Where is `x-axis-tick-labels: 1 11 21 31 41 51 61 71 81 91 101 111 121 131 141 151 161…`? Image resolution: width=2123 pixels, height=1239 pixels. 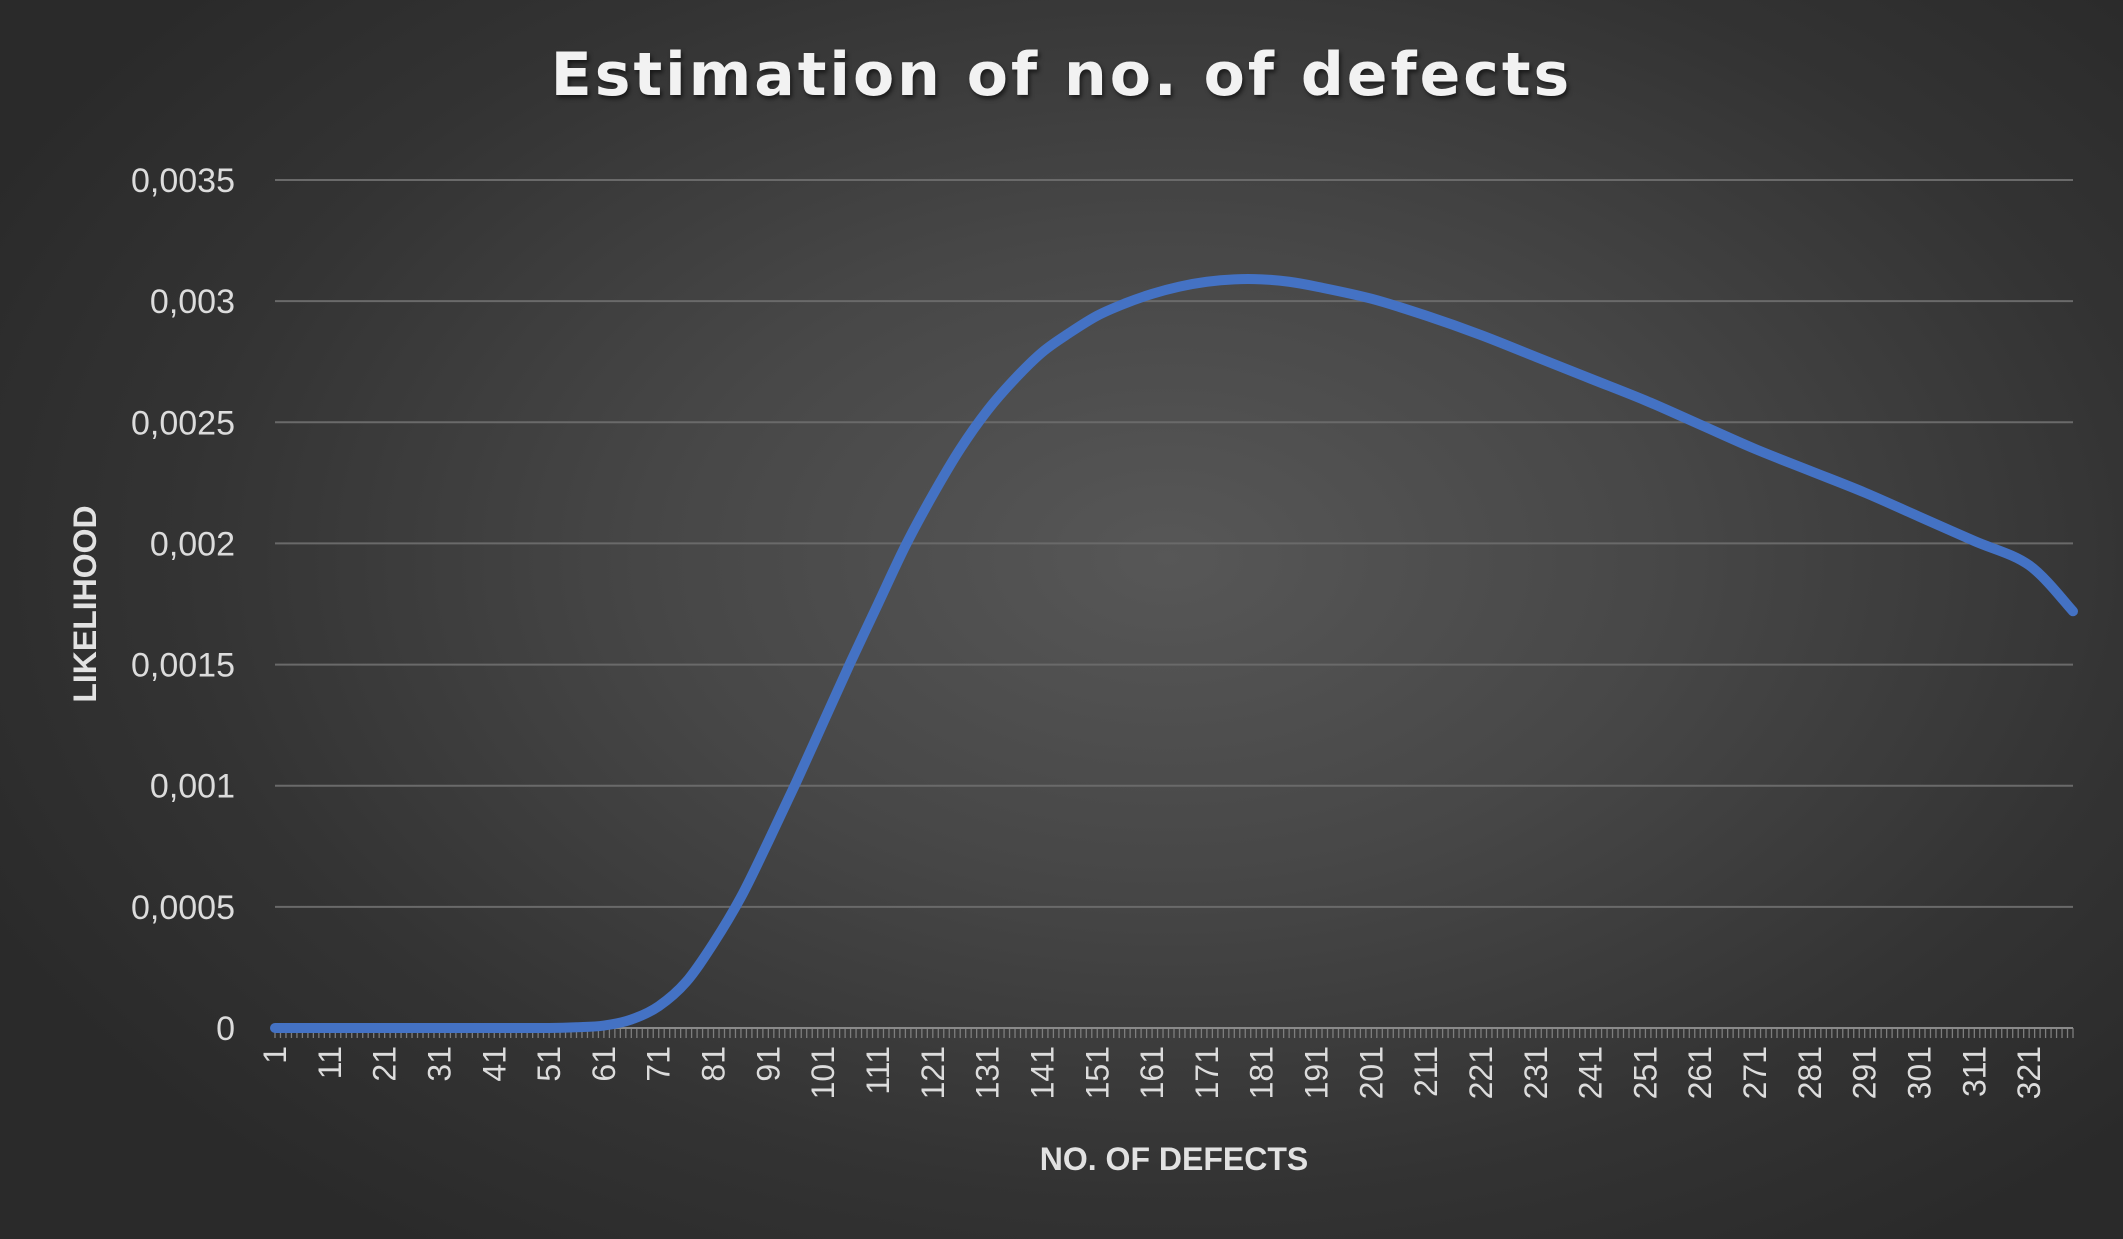 x-axis-tick-labels: 1 11 21 31 41 51 61 71 81 91 101 111 121 131 141 151 161… is located at coordinates (1152, 1072).